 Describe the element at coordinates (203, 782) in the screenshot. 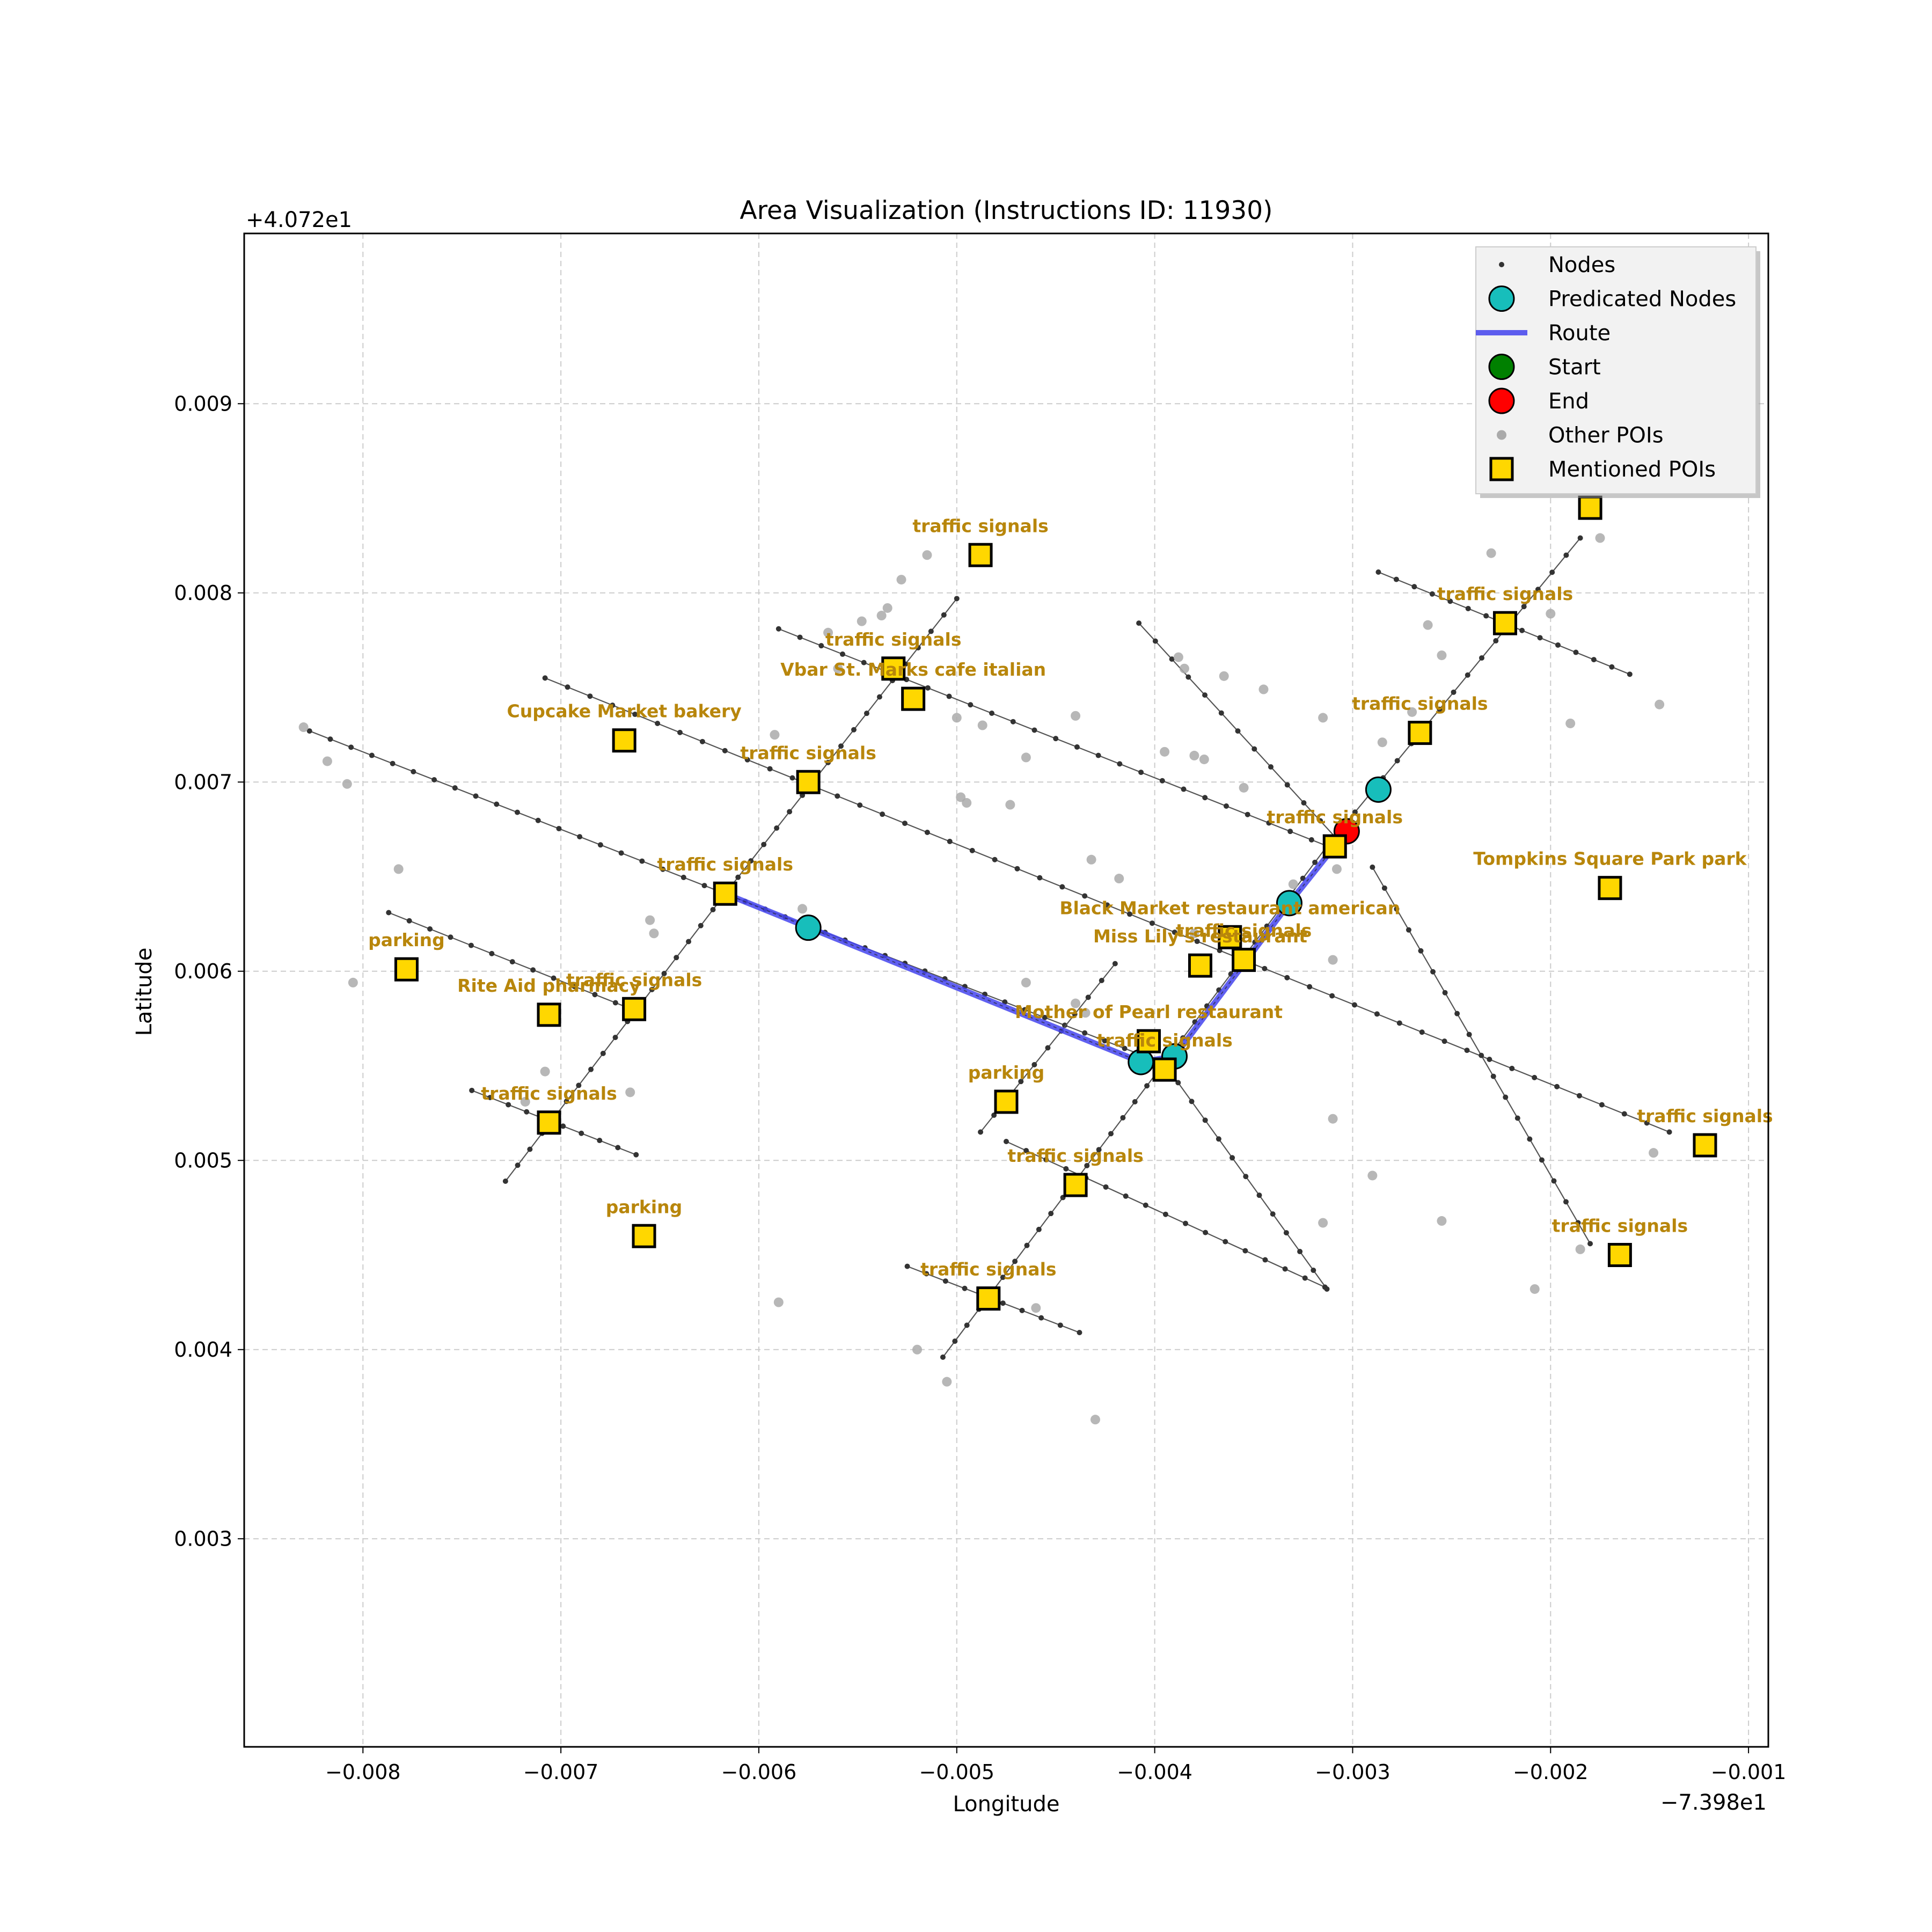

I see `y-tick-label: 0.007` at that location.